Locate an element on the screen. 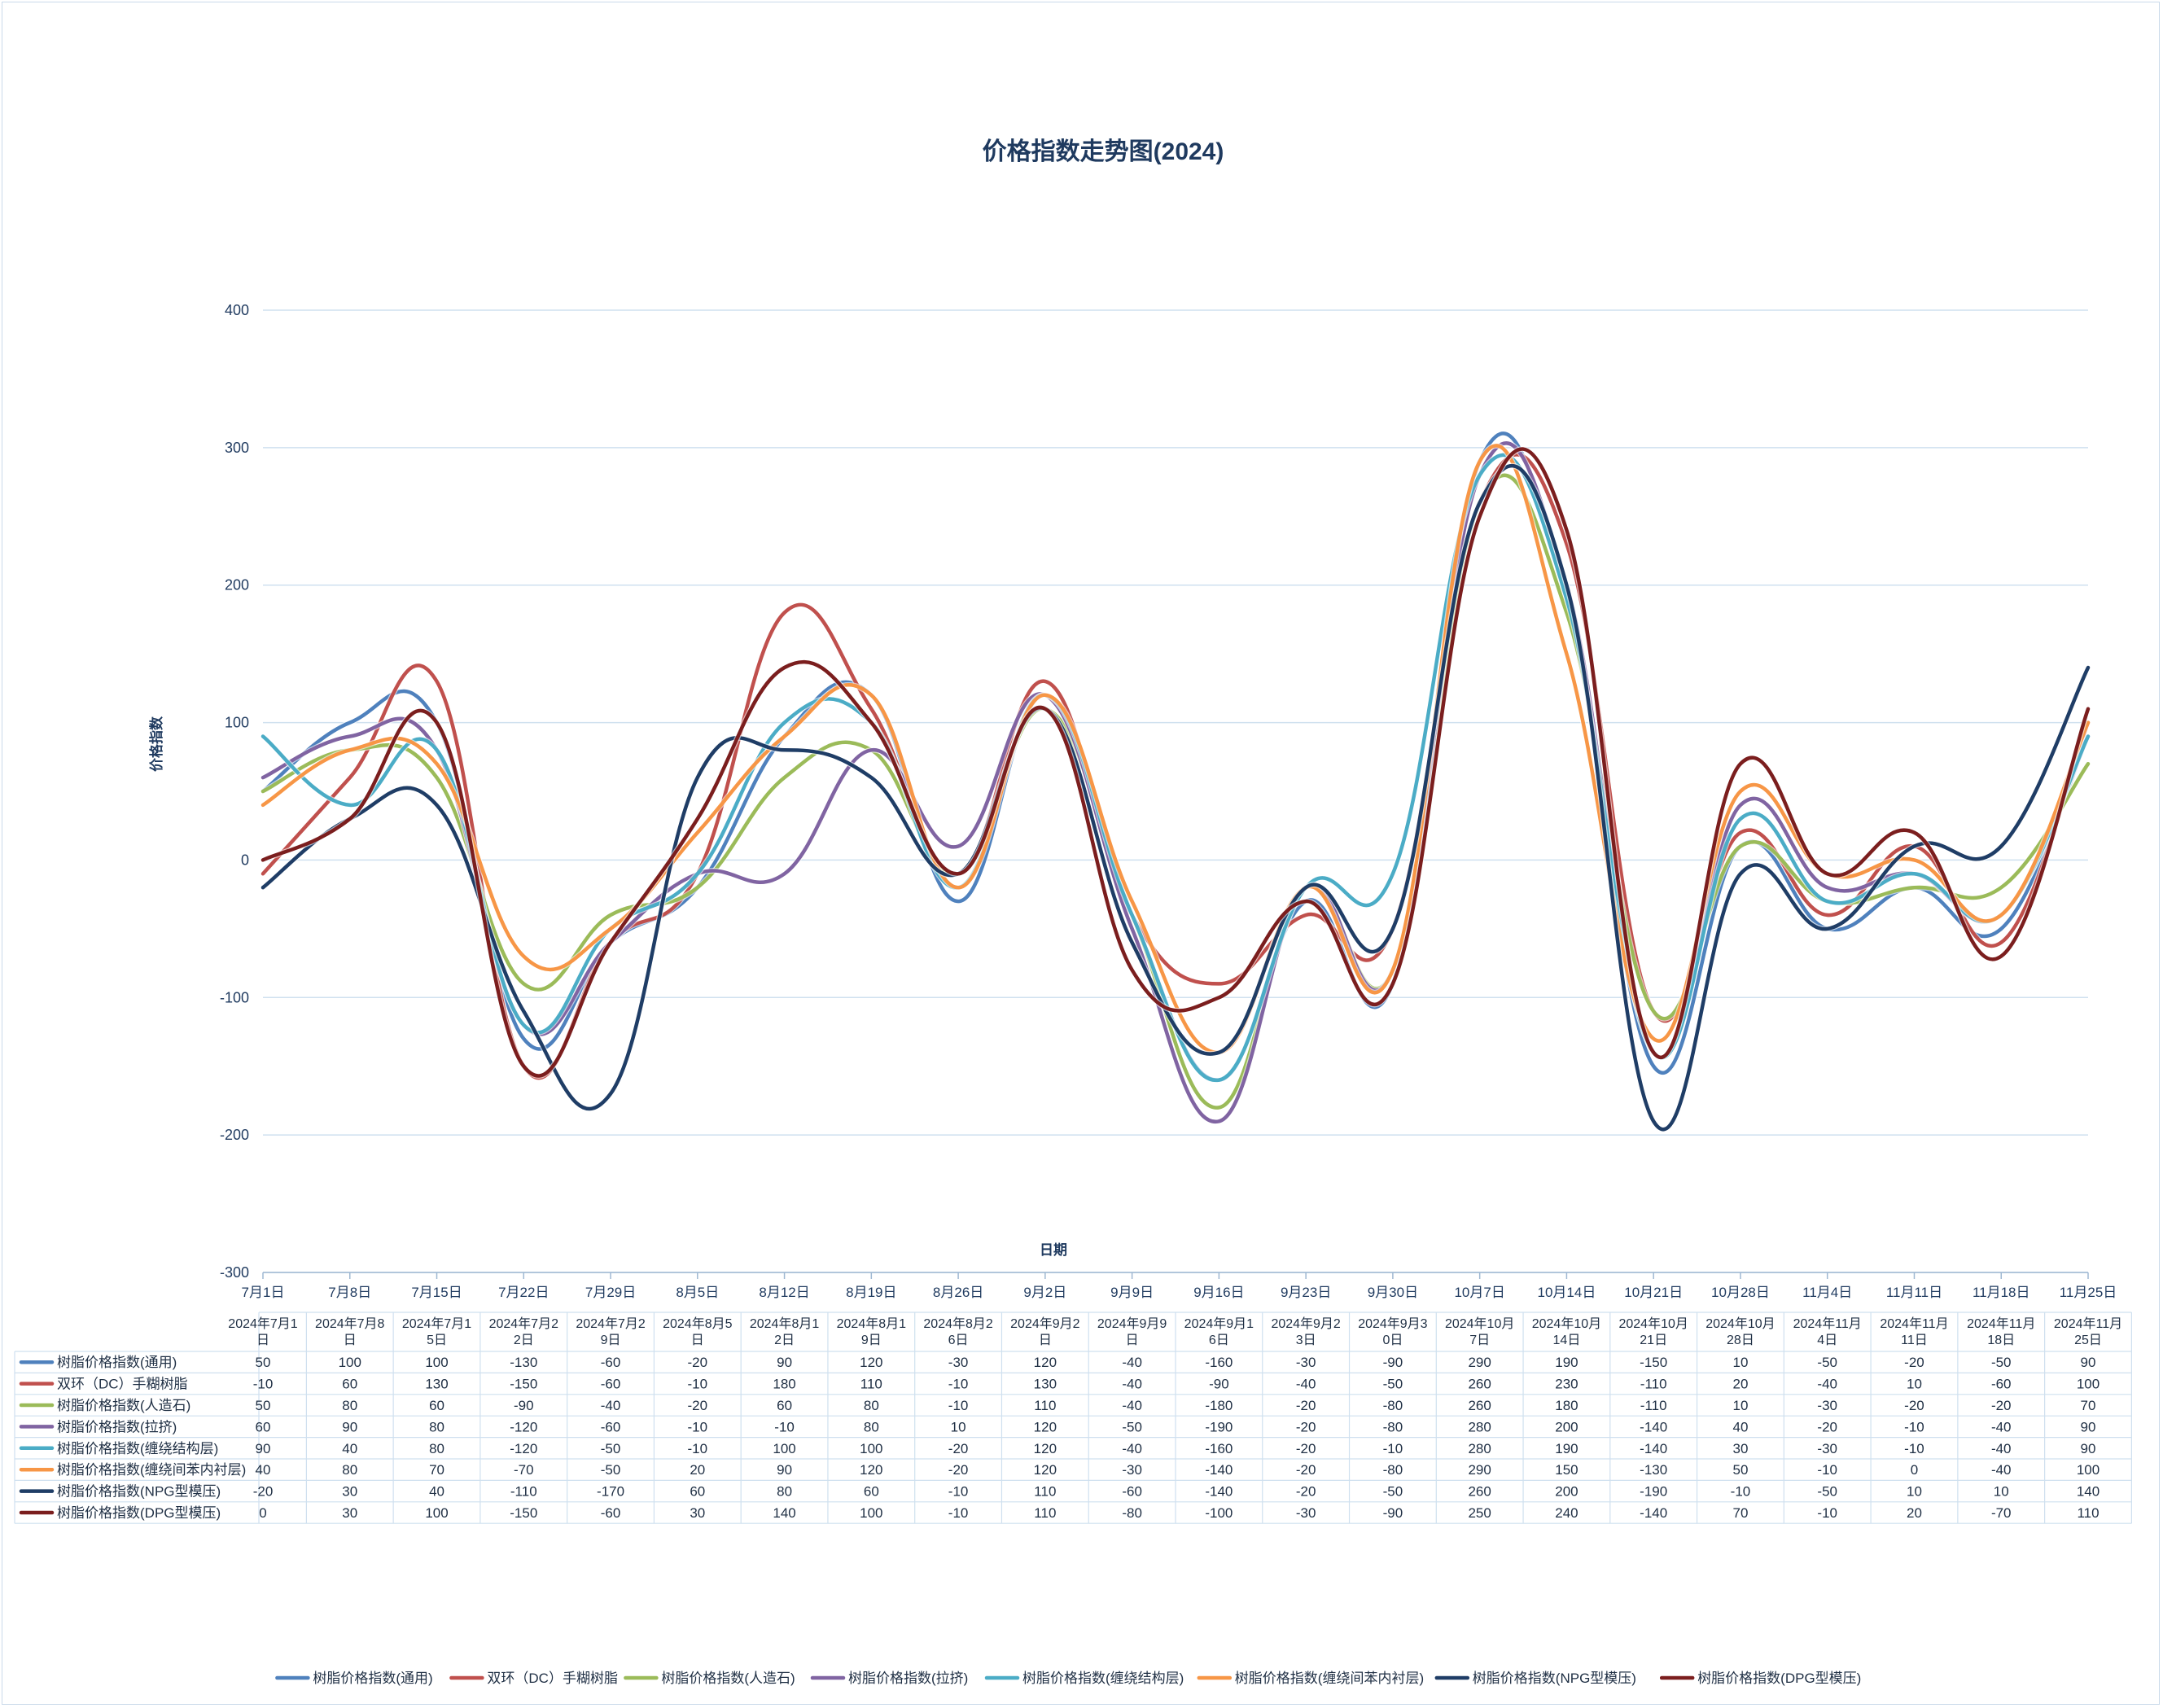  y-tick-label: 300 is located at coordinates (237, 448).